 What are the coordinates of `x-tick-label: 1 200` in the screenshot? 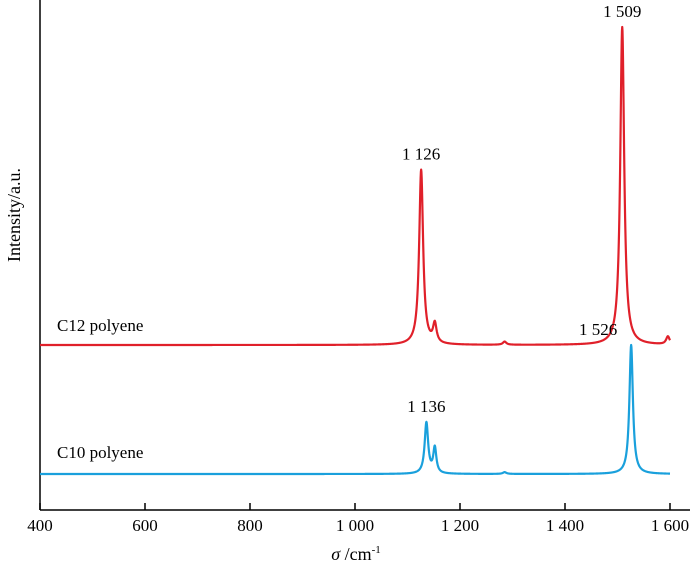 It's located at (460, 525).